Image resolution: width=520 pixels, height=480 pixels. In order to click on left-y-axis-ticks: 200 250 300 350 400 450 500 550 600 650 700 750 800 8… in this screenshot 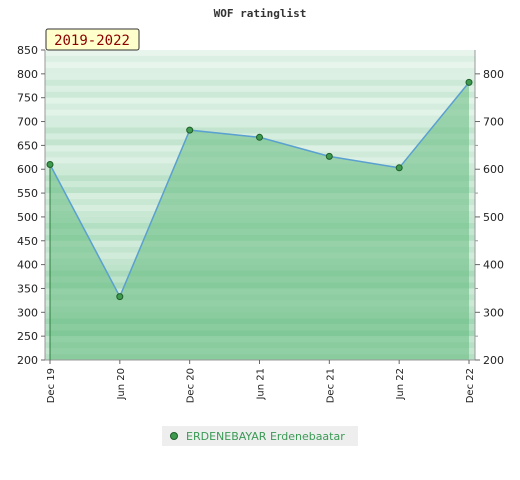, I will do `click(31, 205)`.